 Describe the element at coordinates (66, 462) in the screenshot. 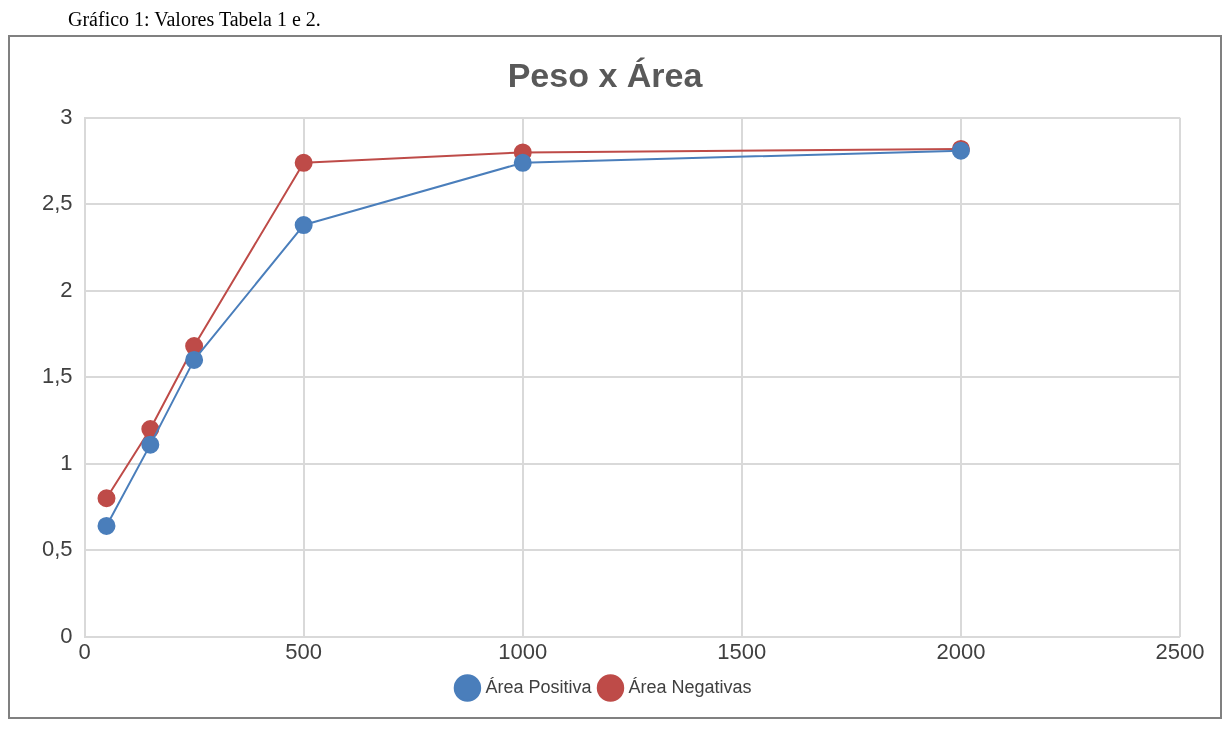

I see `y-tick-label: 1` at that location.